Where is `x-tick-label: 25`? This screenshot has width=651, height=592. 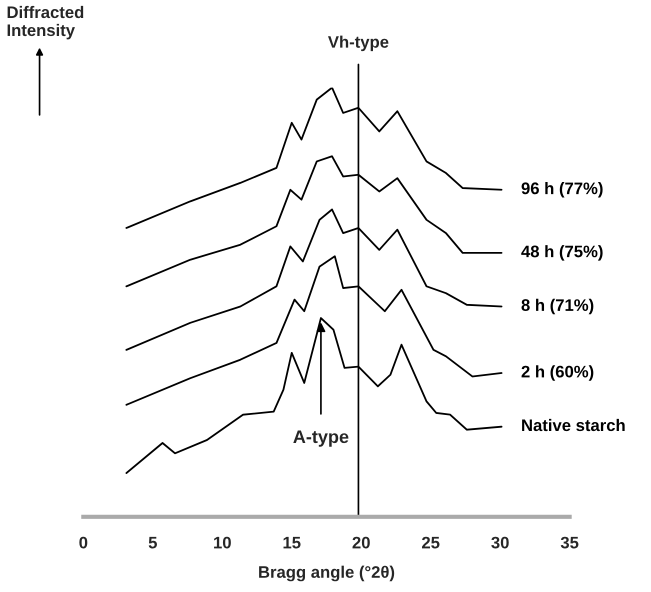 x-tick-label: 25 is located at coordinates (431, 542).